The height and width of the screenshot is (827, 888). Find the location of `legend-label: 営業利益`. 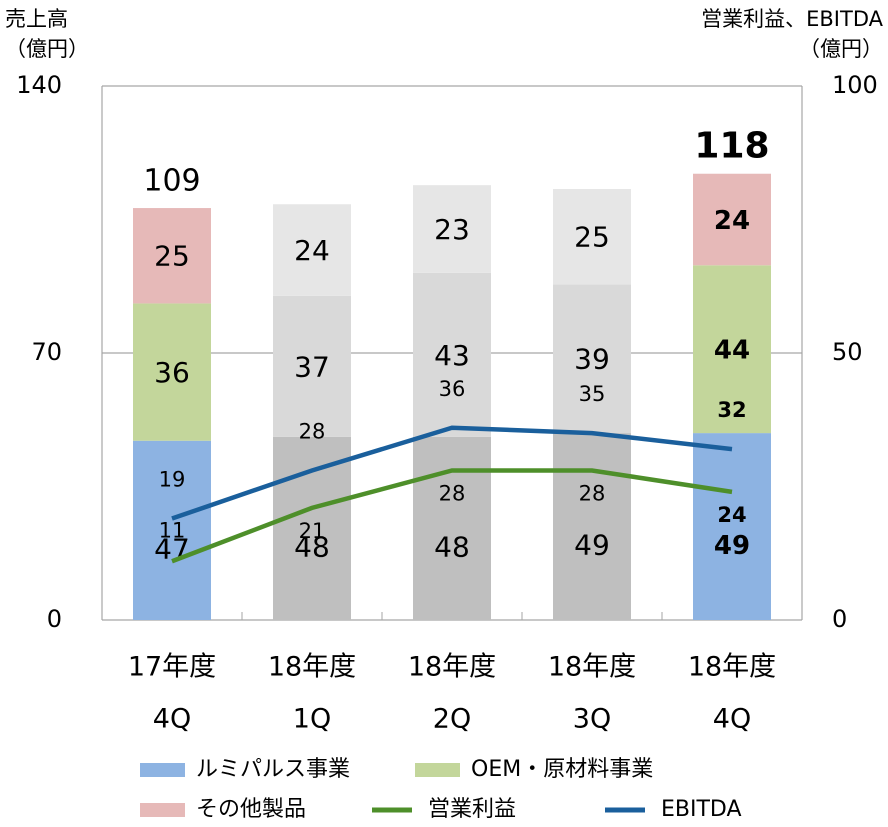

legend-label: 営業利益 is located at coordinates (472, 809).